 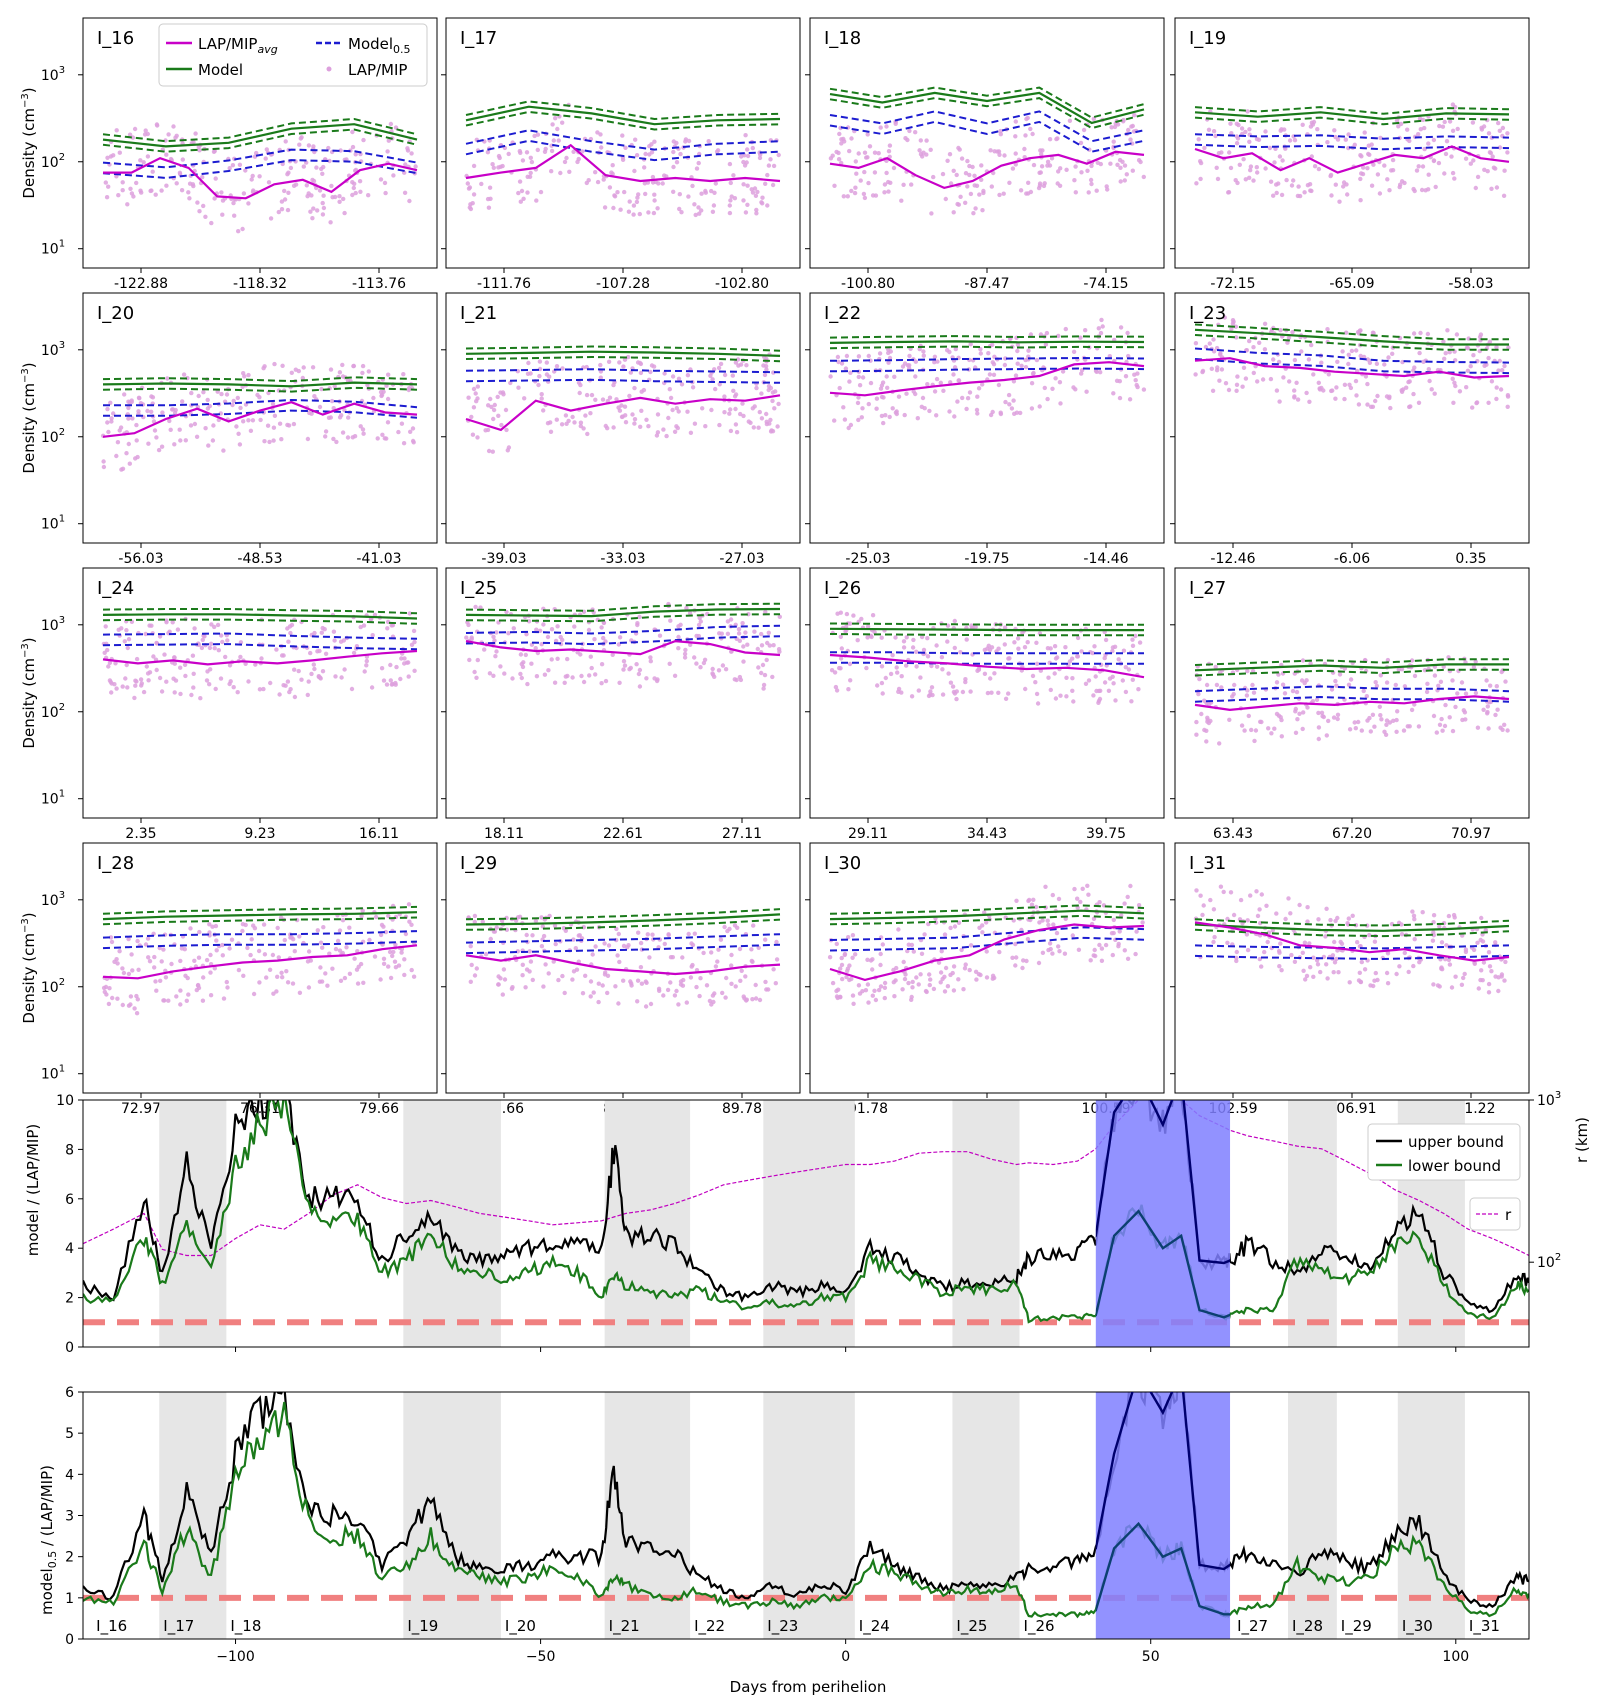 What do you see at coordinates (623, 968) in the screenshot?
I see `panel-frame` at bounding box center [623, 968].